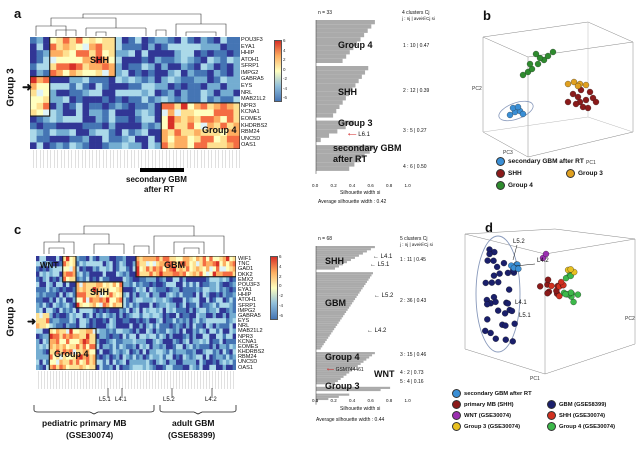 The width and height of the screenshot is (640, 453). I want to click on panel-d-label: d, so click(489, 227).